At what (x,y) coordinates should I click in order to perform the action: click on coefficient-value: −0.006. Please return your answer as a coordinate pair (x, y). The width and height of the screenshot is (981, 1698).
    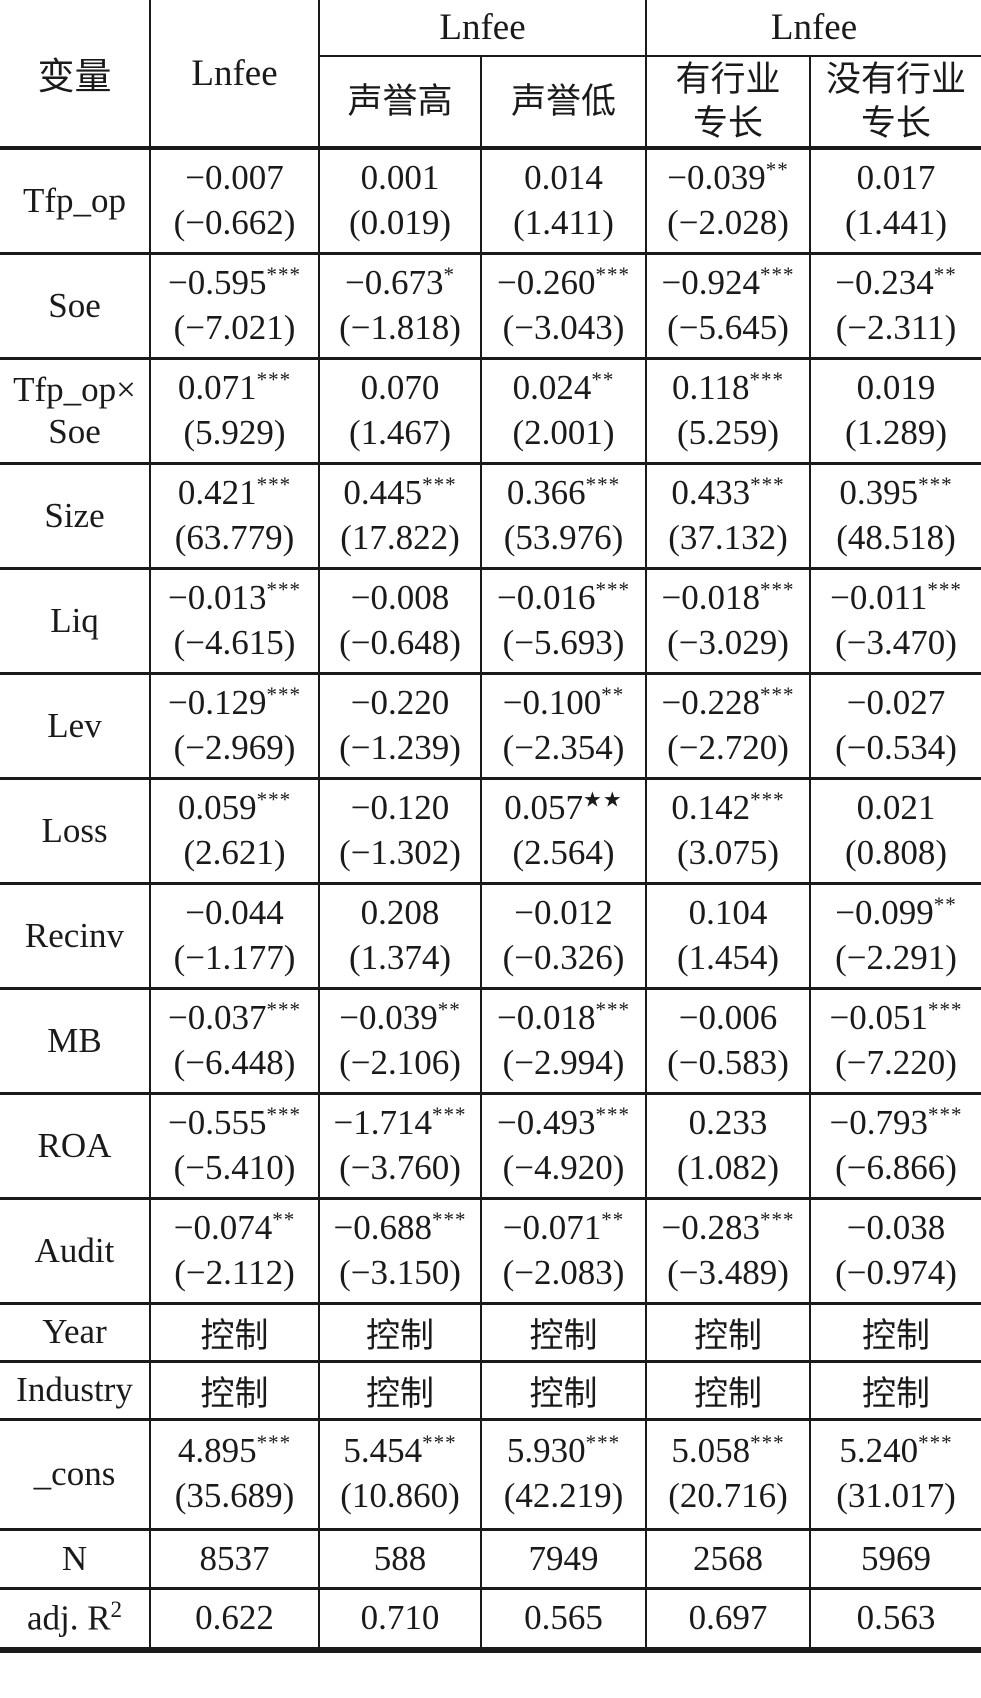
    Looking at the image, I should click on (728, 1017).